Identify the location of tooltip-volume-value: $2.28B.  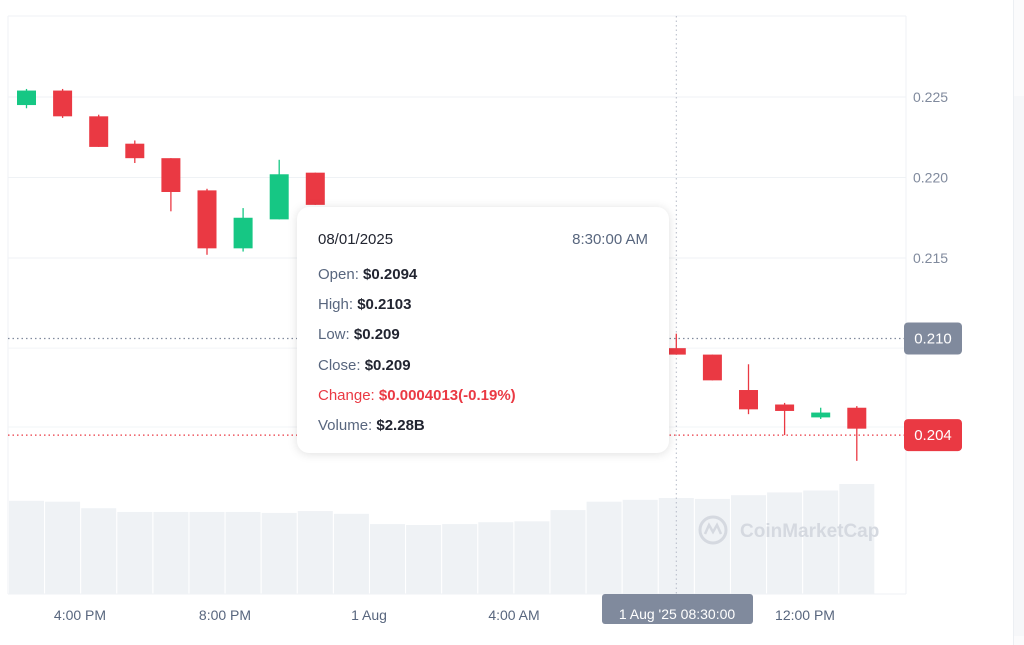
(400, 426).